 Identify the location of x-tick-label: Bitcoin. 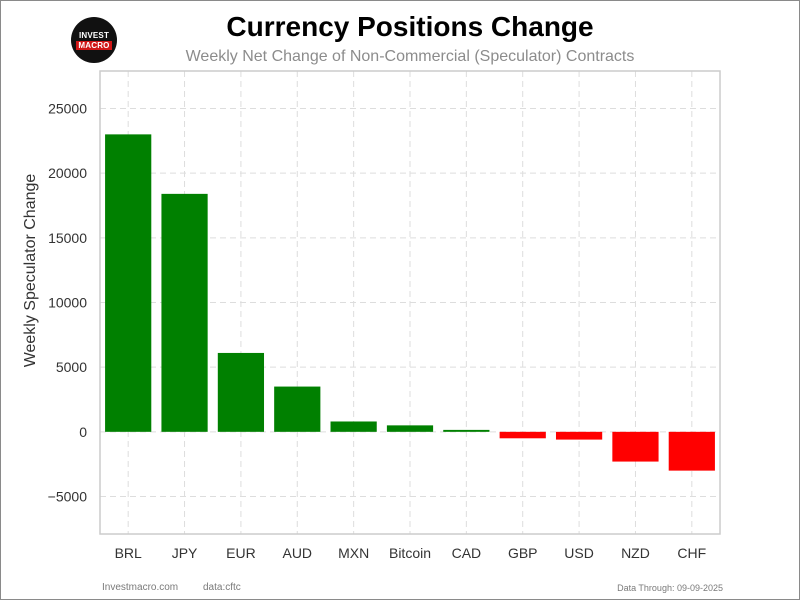
(410, 553).